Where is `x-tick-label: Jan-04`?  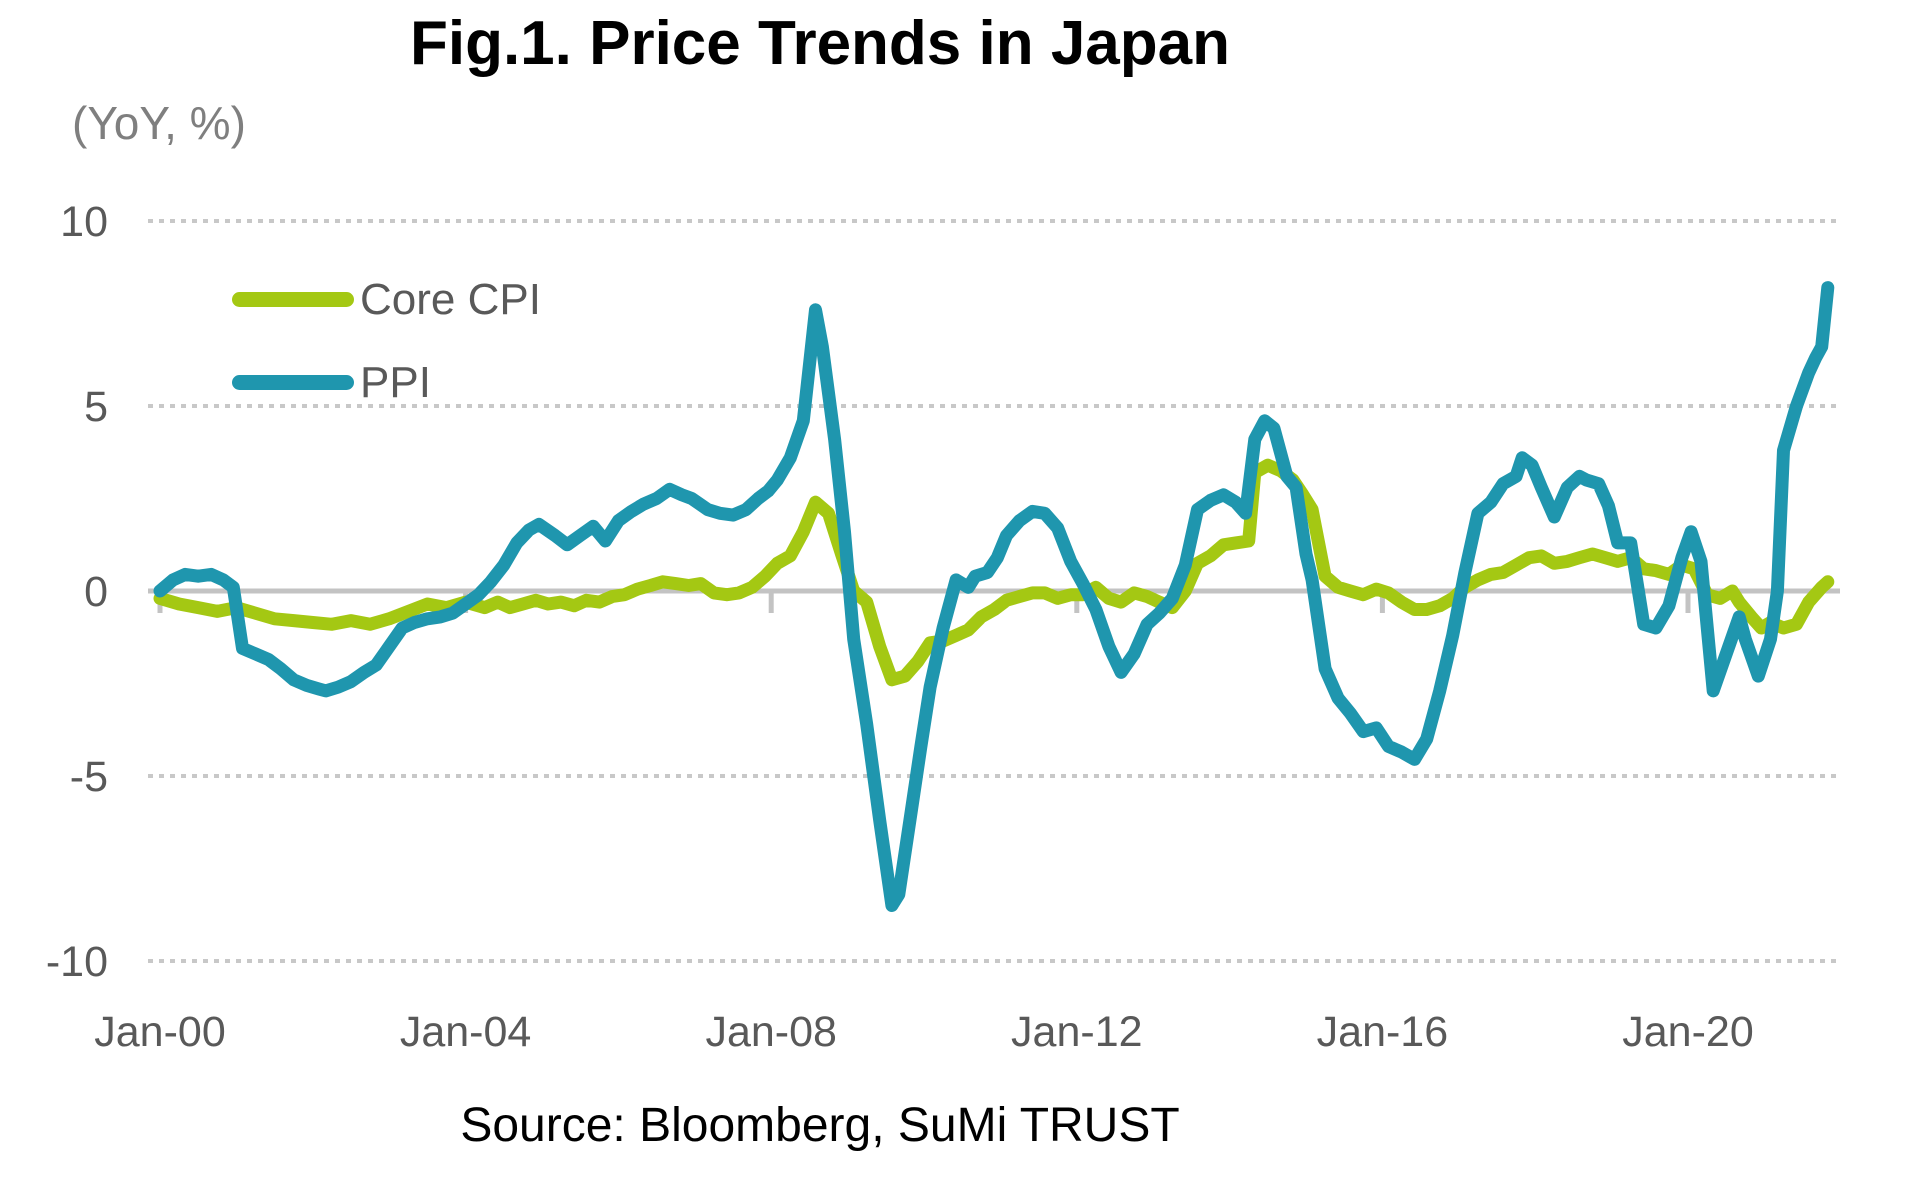 x-tick-label: Jan-04 is located at coordinates (465, 1032).